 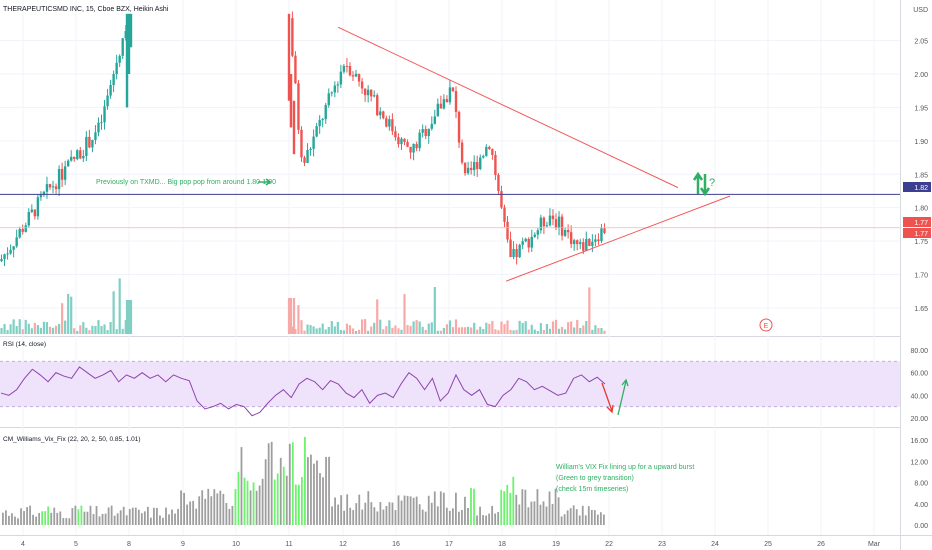 I want to click on rsi-tick-label: 20.00, so click(x=919, y=419).